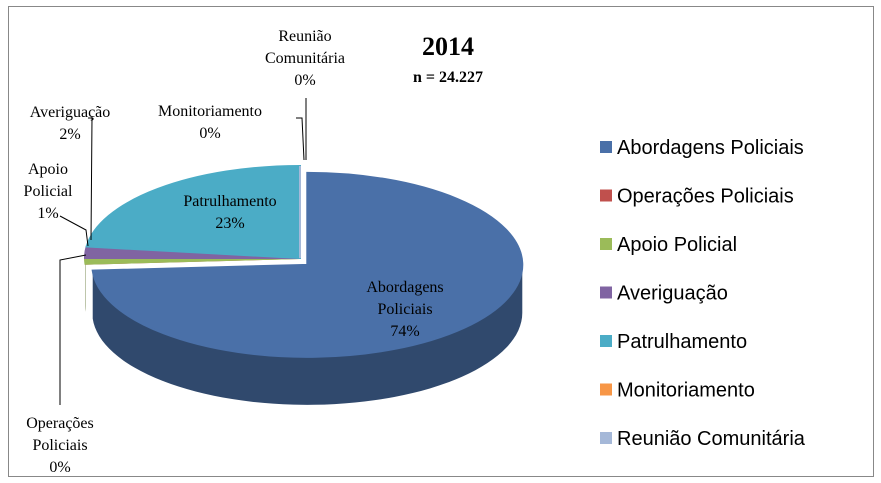 The image size is (881, 483). Describe the element at coordinates (448, 46) in the screenshot. I see `chart-title: 2014` at that location.